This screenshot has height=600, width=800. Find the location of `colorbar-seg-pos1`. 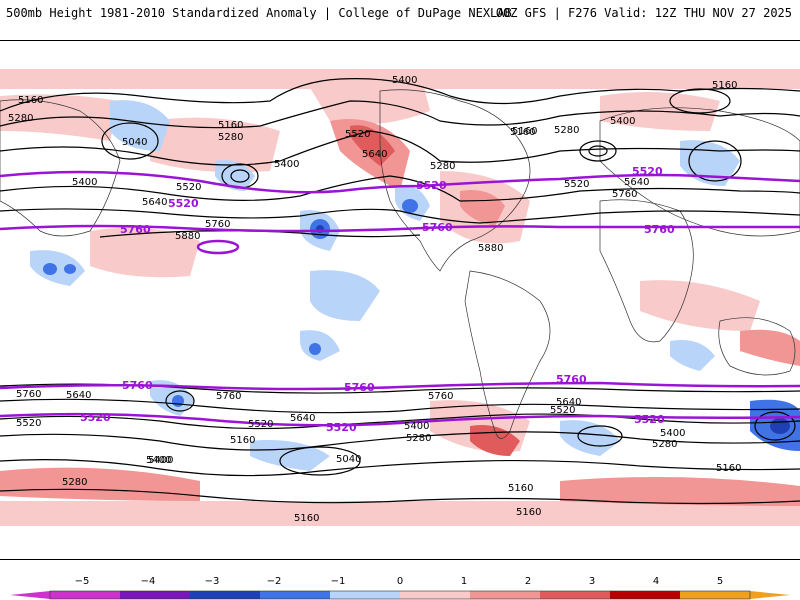

colorbar-seg-pos1 is located at coordinates (435, 595).